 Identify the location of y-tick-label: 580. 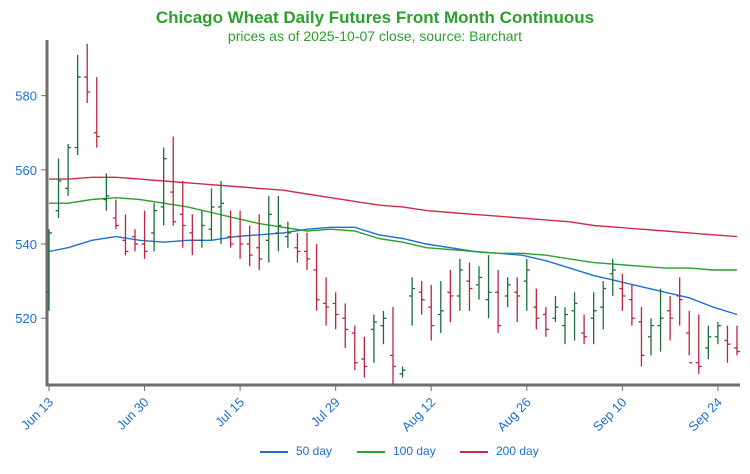
(26, 96).